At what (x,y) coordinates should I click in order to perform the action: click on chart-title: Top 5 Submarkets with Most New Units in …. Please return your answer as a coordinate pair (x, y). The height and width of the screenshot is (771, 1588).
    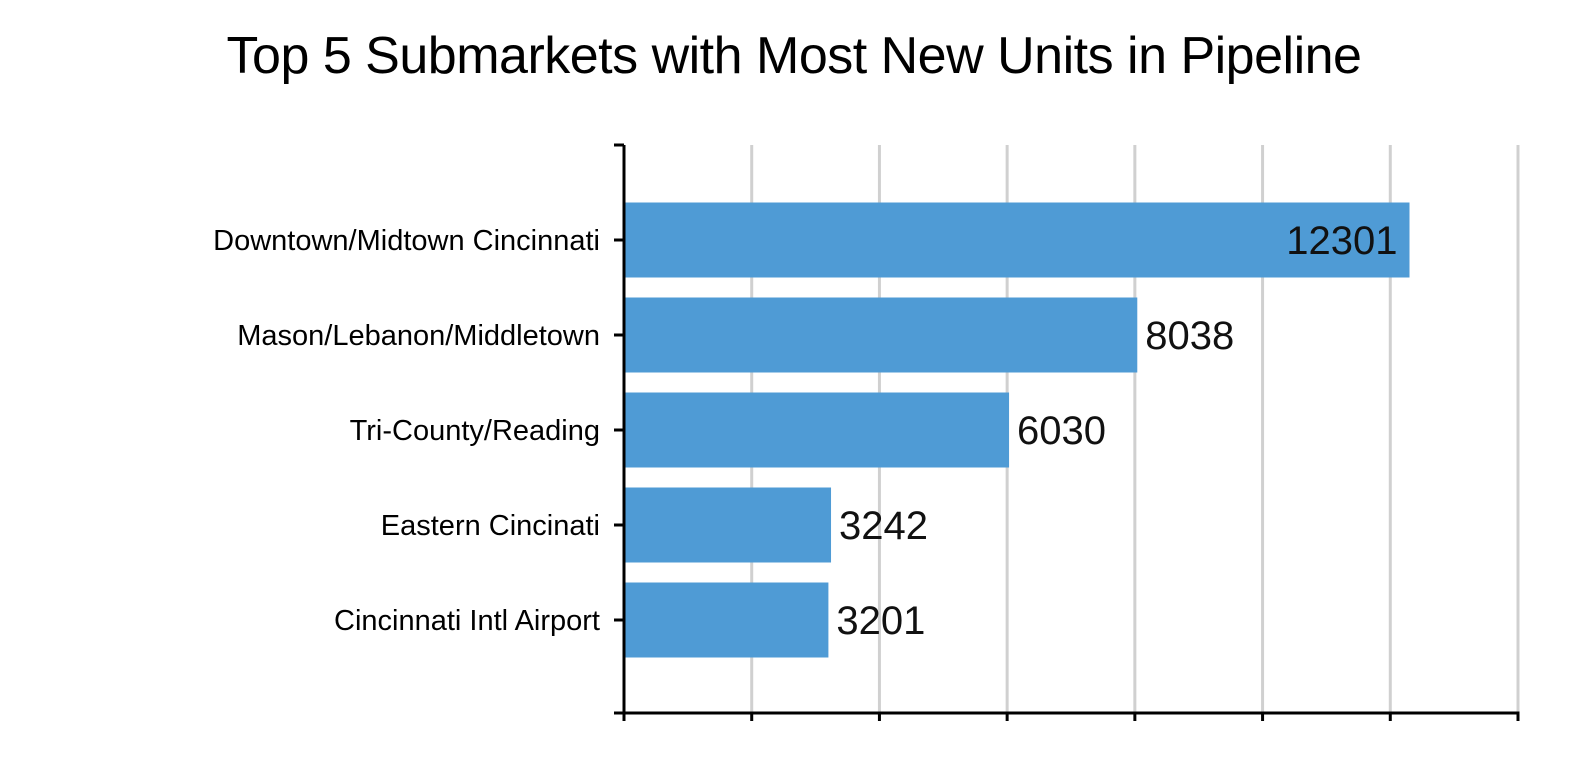
    Looking at the image, I should click on (794, 56).